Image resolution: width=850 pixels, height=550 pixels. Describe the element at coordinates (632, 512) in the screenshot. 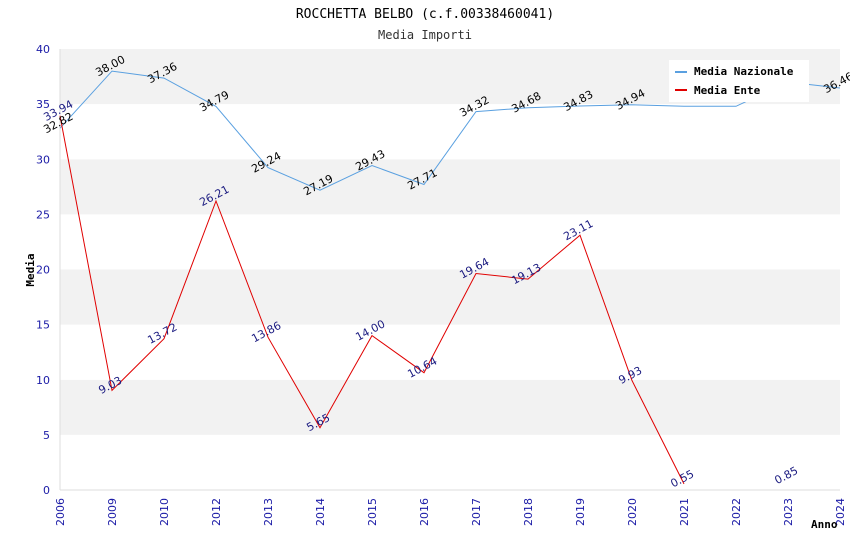

I see `x-tick-label: 2020` at that location.